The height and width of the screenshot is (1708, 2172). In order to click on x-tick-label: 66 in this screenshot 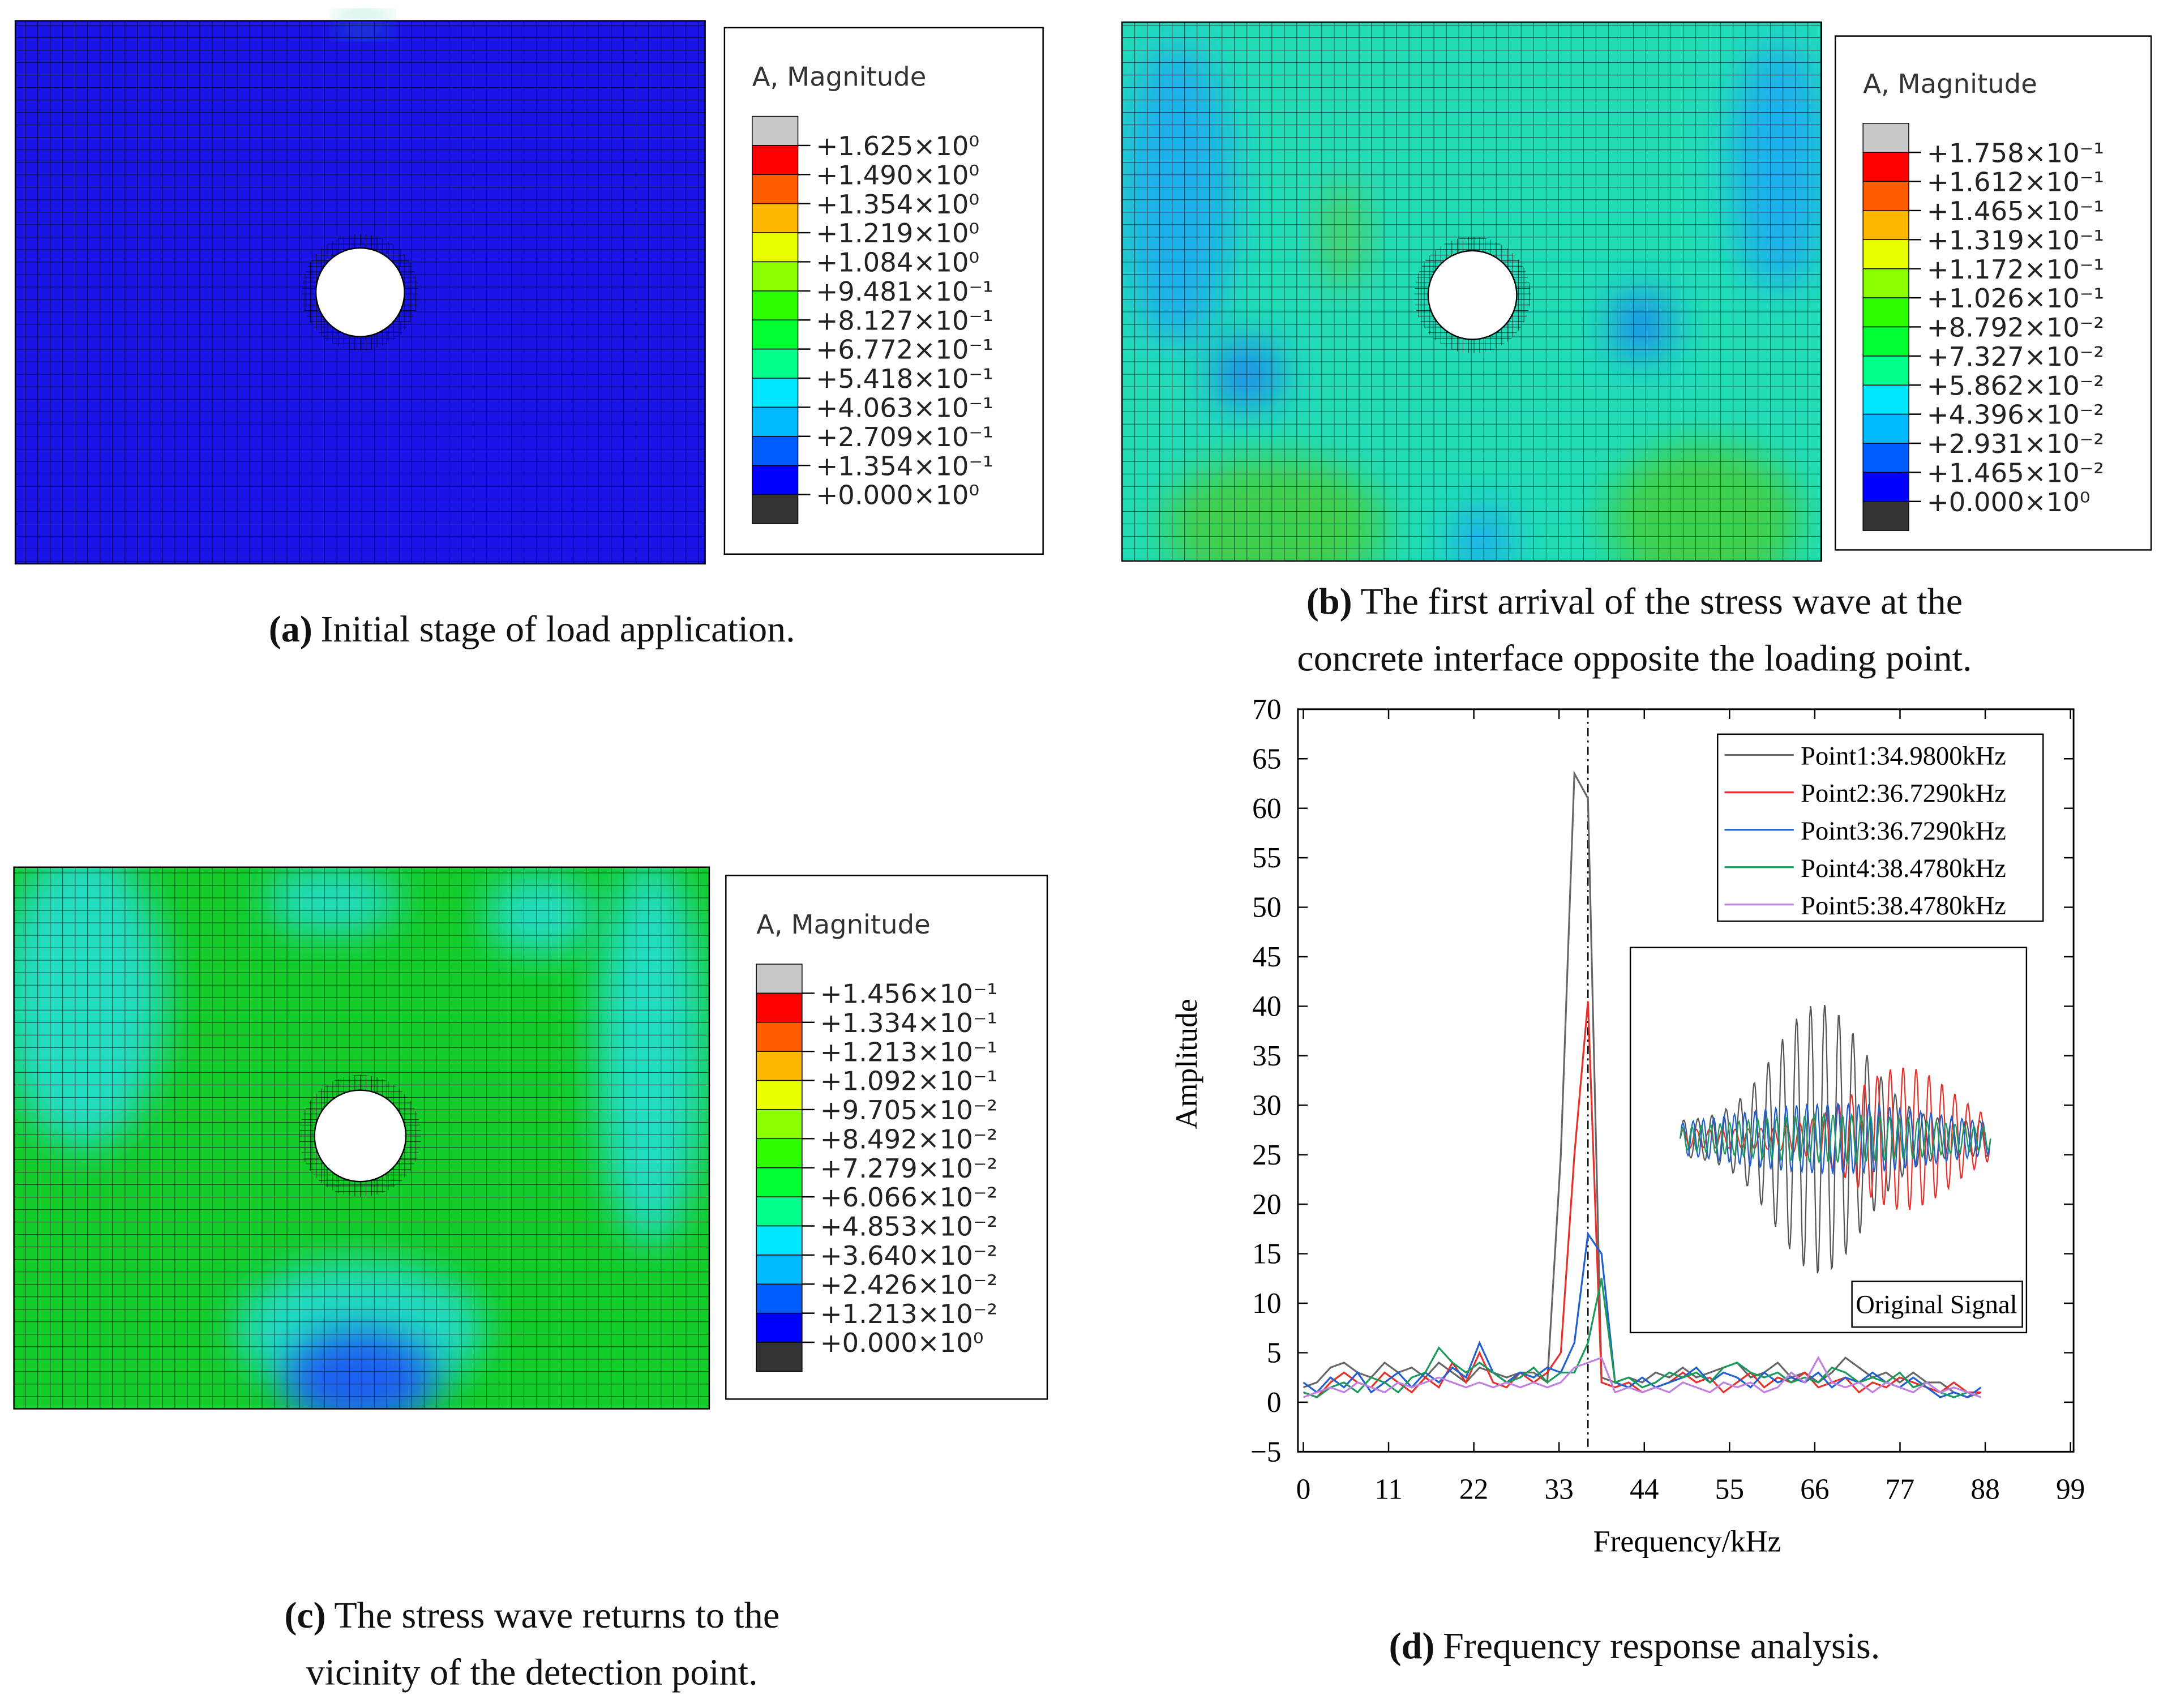, I will do `click(1814, 1490)`.